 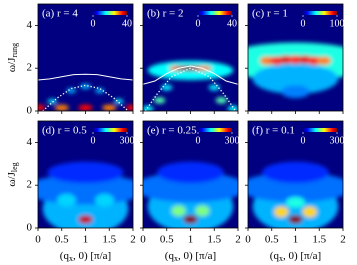 I want to click on x-axis-label: (qx, 0) [π/a], so click(x=85, y=256).